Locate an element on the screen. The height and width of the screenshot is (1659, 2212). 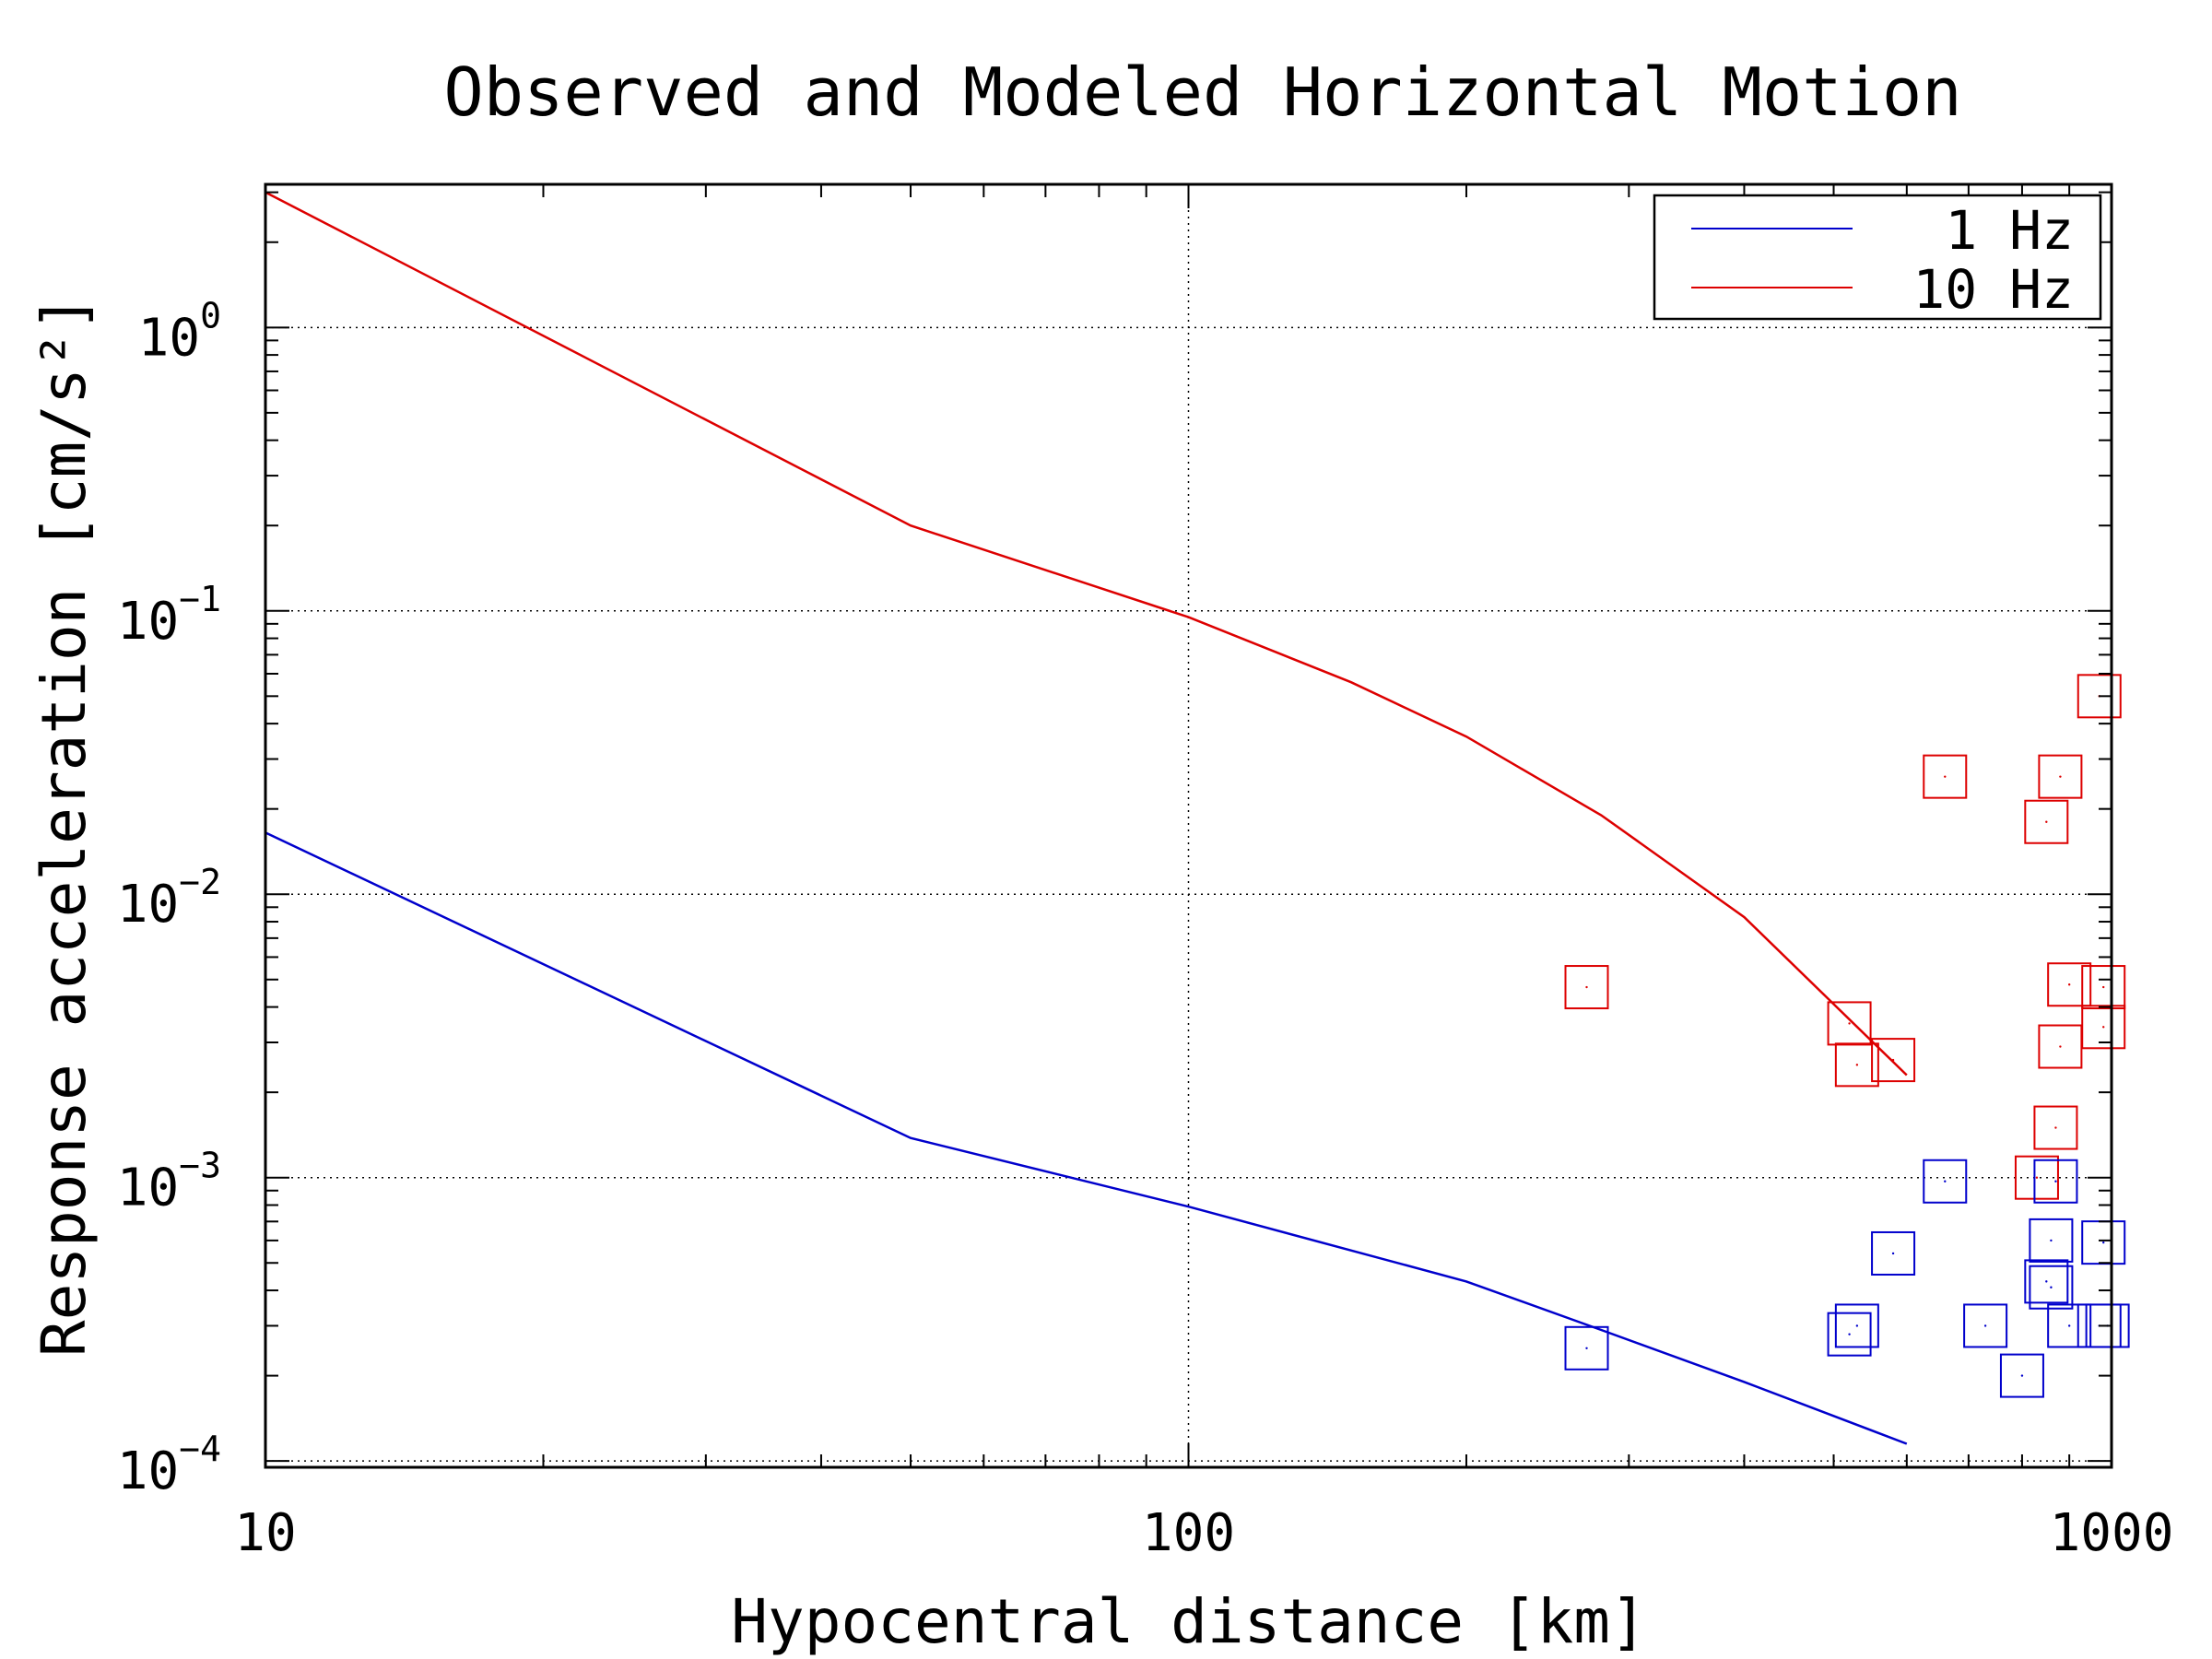
marker-layer is located at coordinates (1847, 1036).